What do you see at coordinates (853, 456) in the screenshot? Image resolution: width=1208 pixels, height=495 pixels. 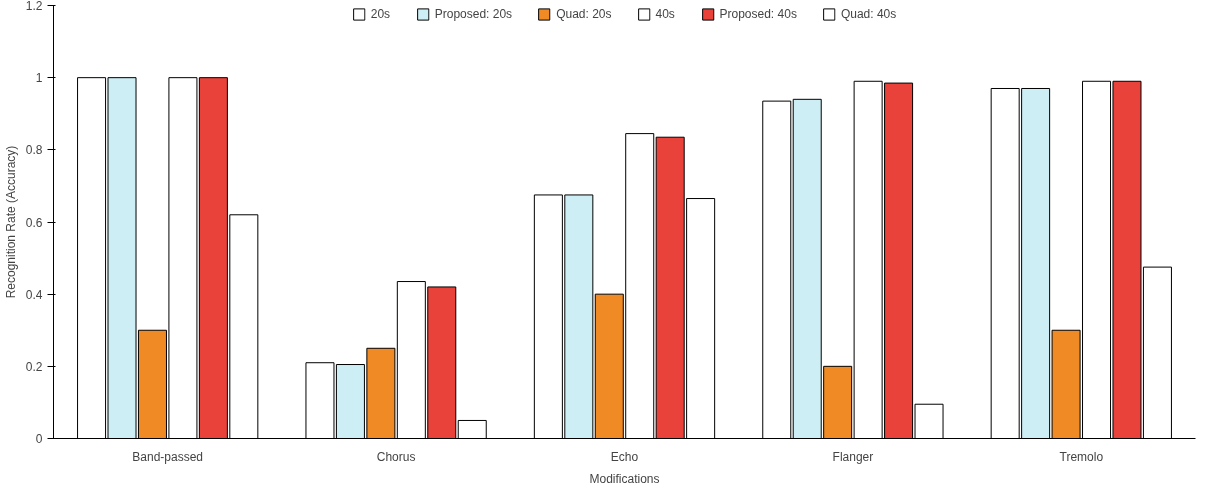 I see `x-tick-label: Flanger` at bounding box center [853, 456].